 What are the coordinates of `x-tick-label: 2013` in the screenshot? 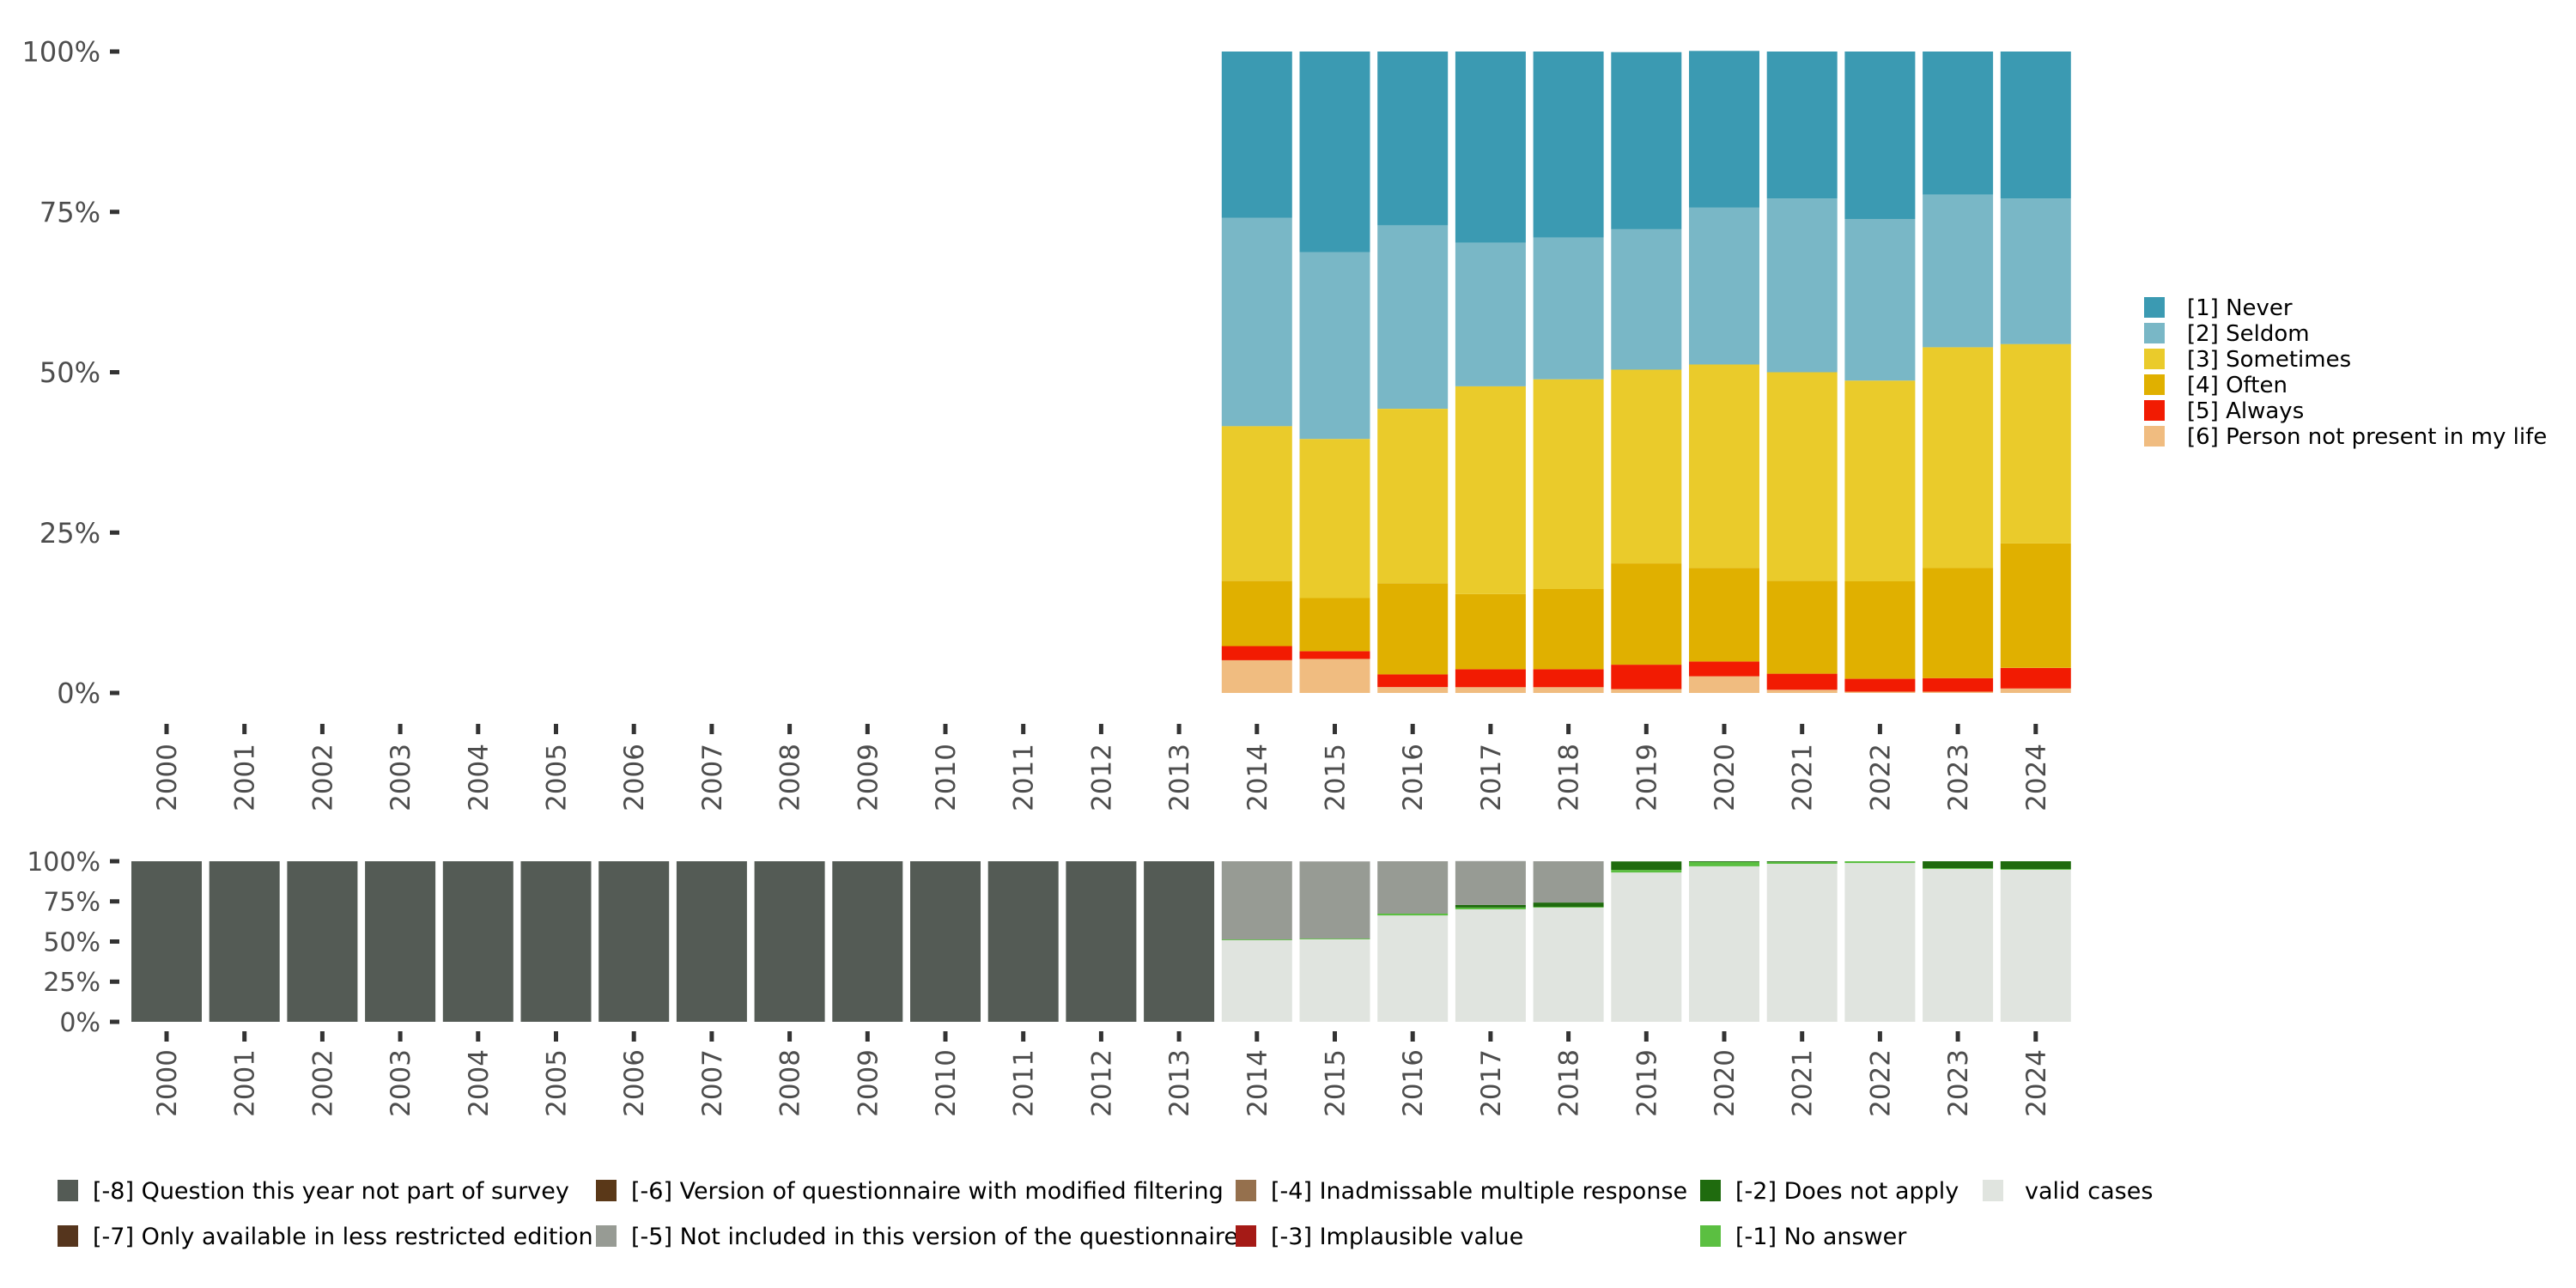 It's located at (1180, 777).